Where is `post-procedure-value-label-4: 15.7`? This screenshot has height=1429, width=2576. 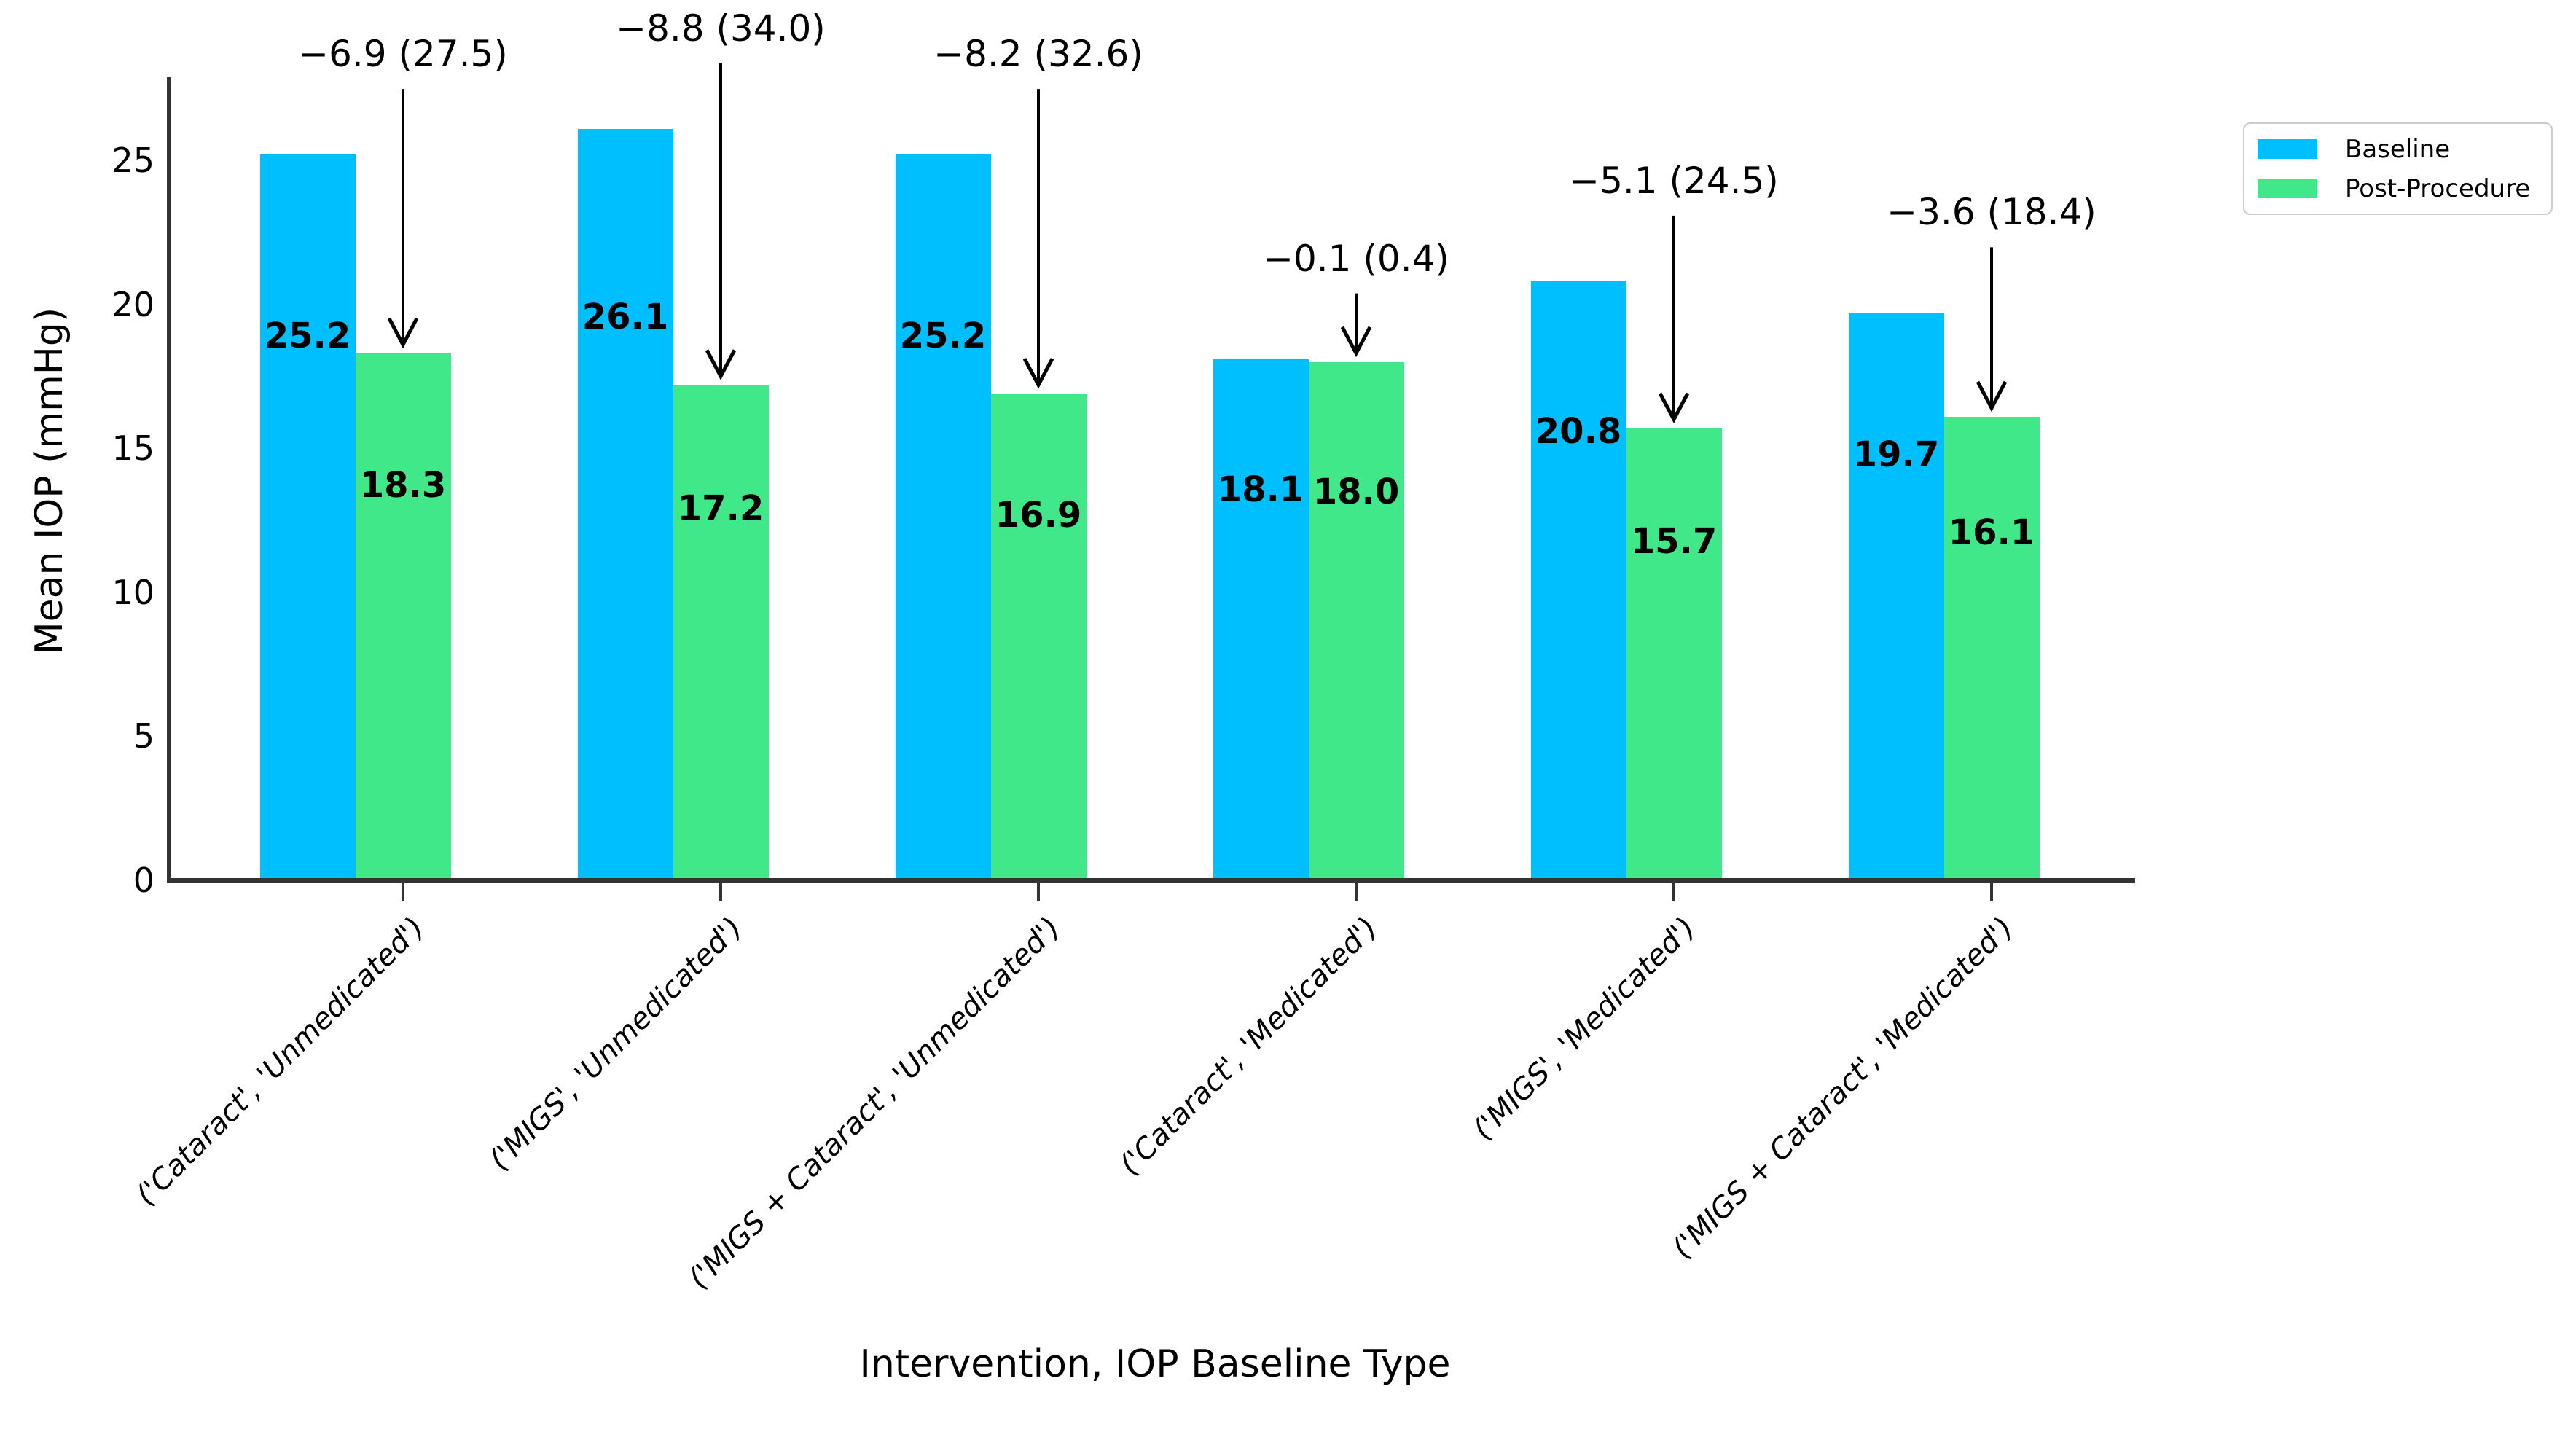 post-procedure-value-label-4: 15.7 is located at coordinates (1674, 541).